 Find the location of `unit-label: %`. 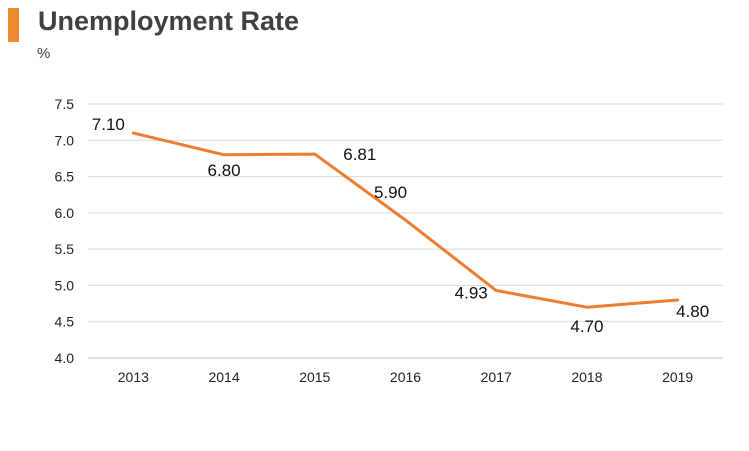

unit-label: % is located at coordinates (44, 53).